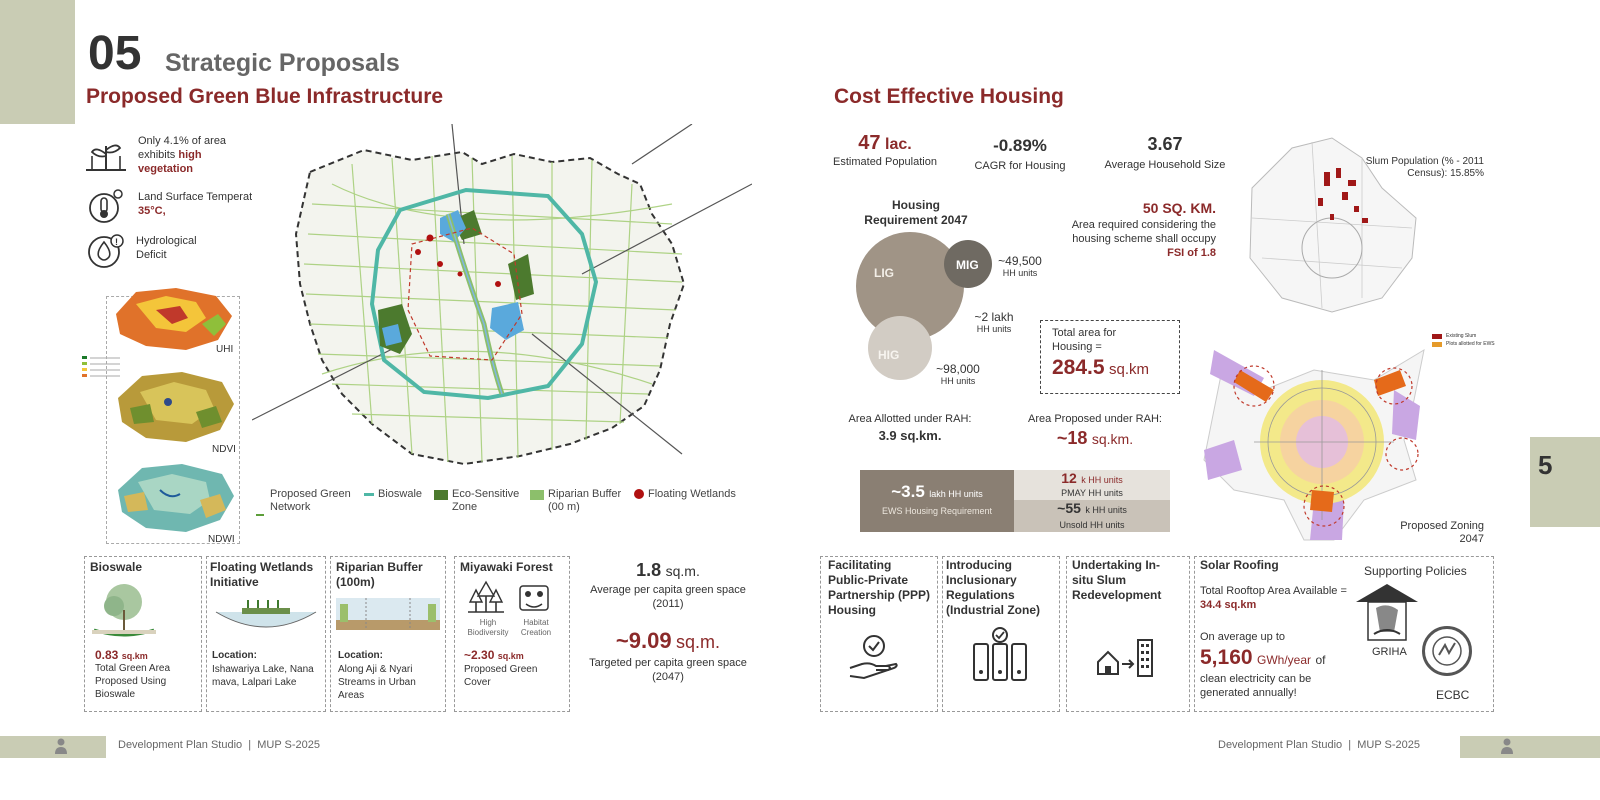  I want to click on rah-allotted: Area Allotted under RAH: 3.9 sq.km., so click(910, 428).